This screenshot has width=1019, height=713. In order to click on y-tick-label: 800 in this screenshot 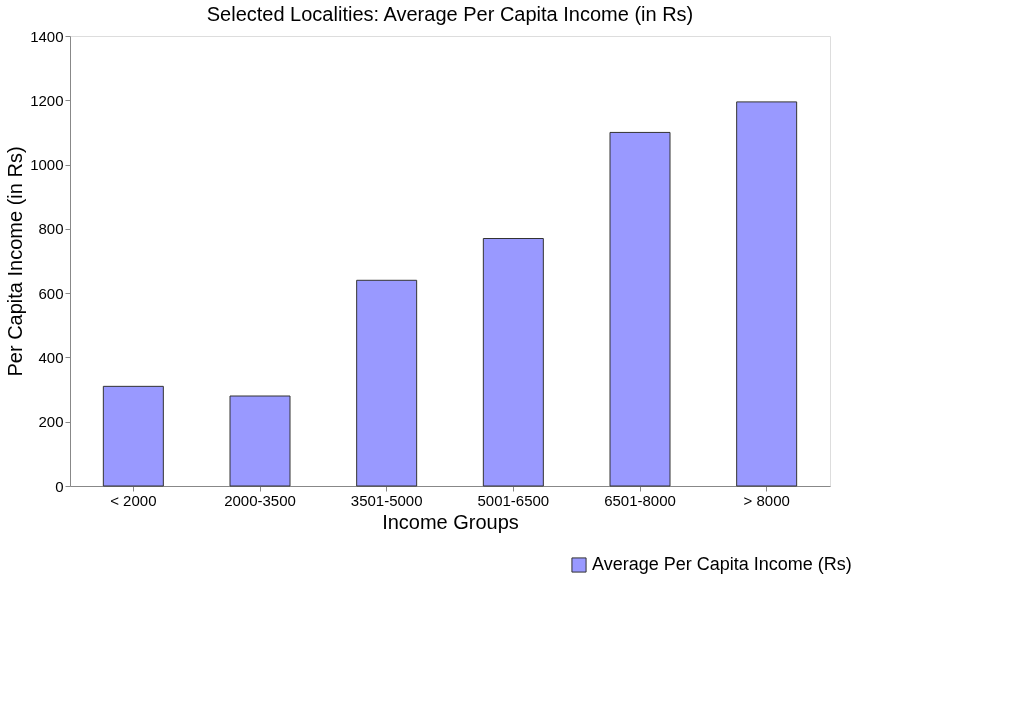, I will do `click(51, 229)`.